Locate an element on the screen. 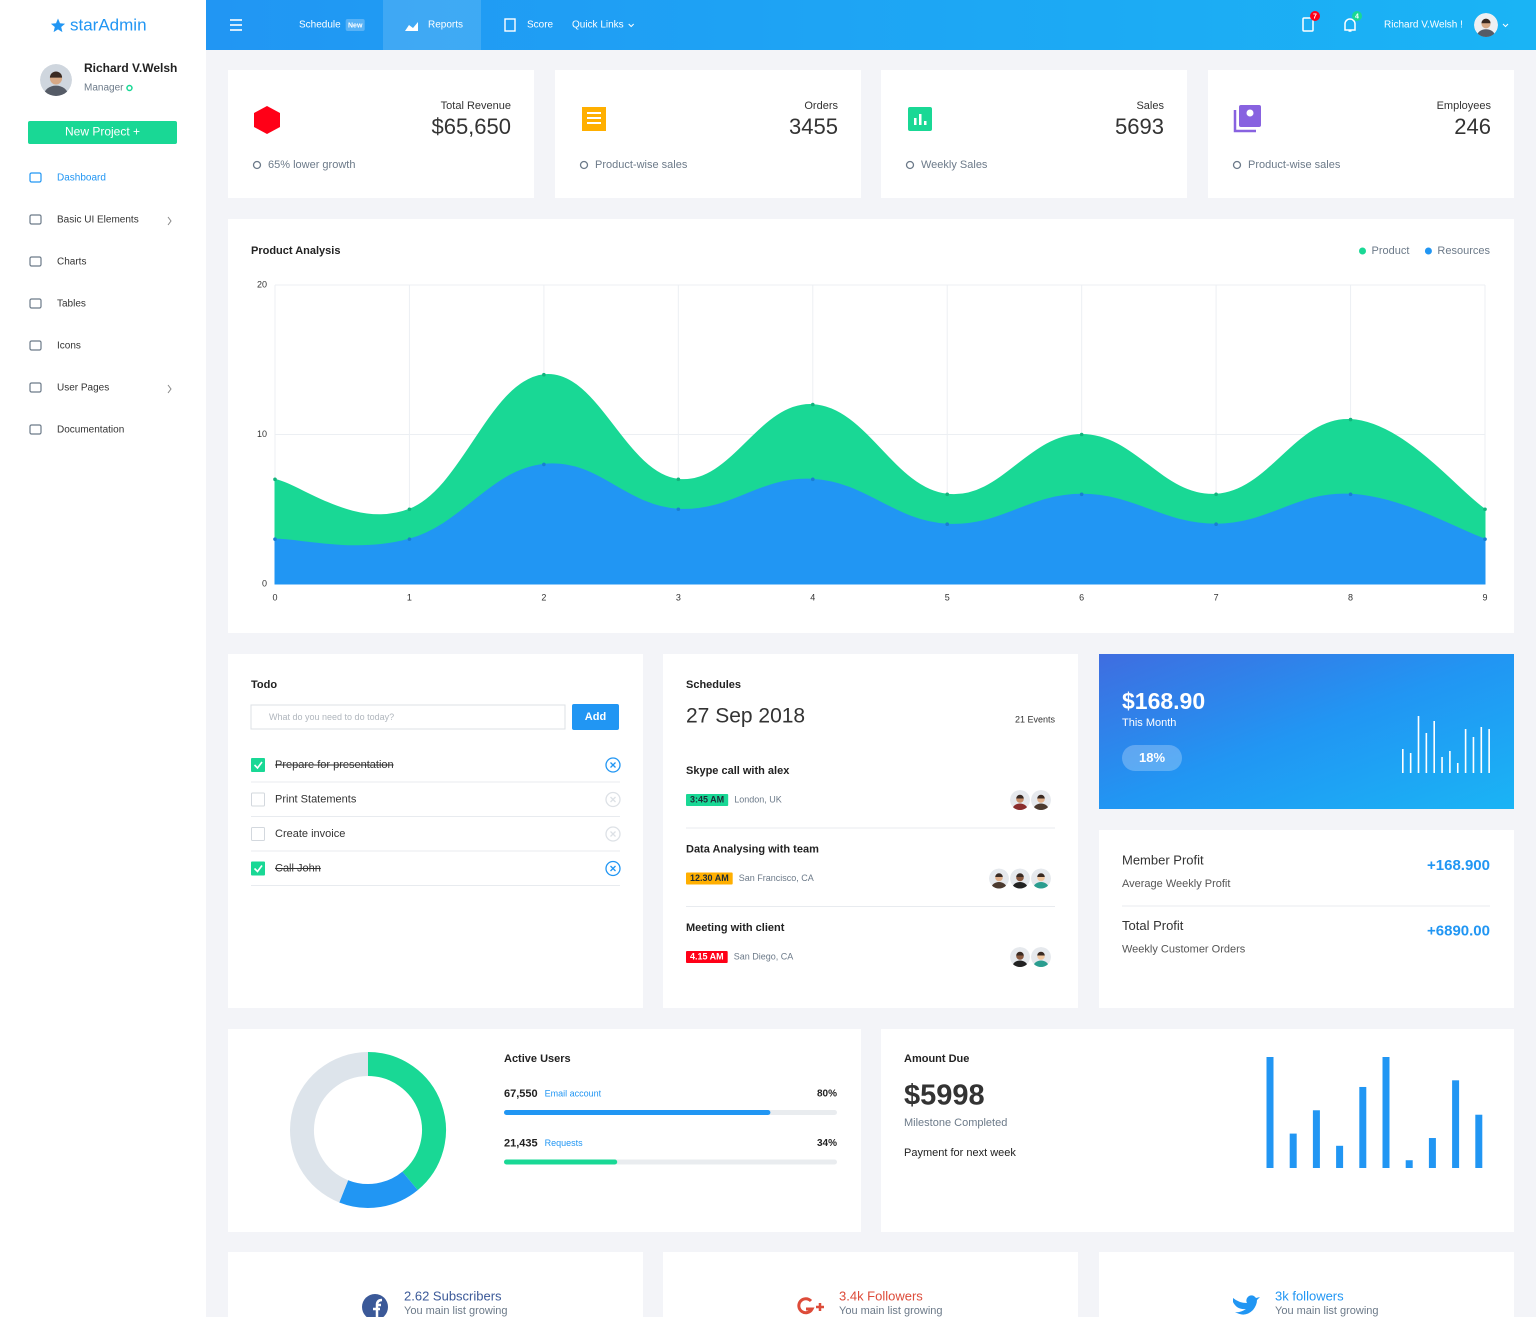 This screenshot has width=1536, height=1317. x-tick-label: 9 is located at coordinates (1484, 597).